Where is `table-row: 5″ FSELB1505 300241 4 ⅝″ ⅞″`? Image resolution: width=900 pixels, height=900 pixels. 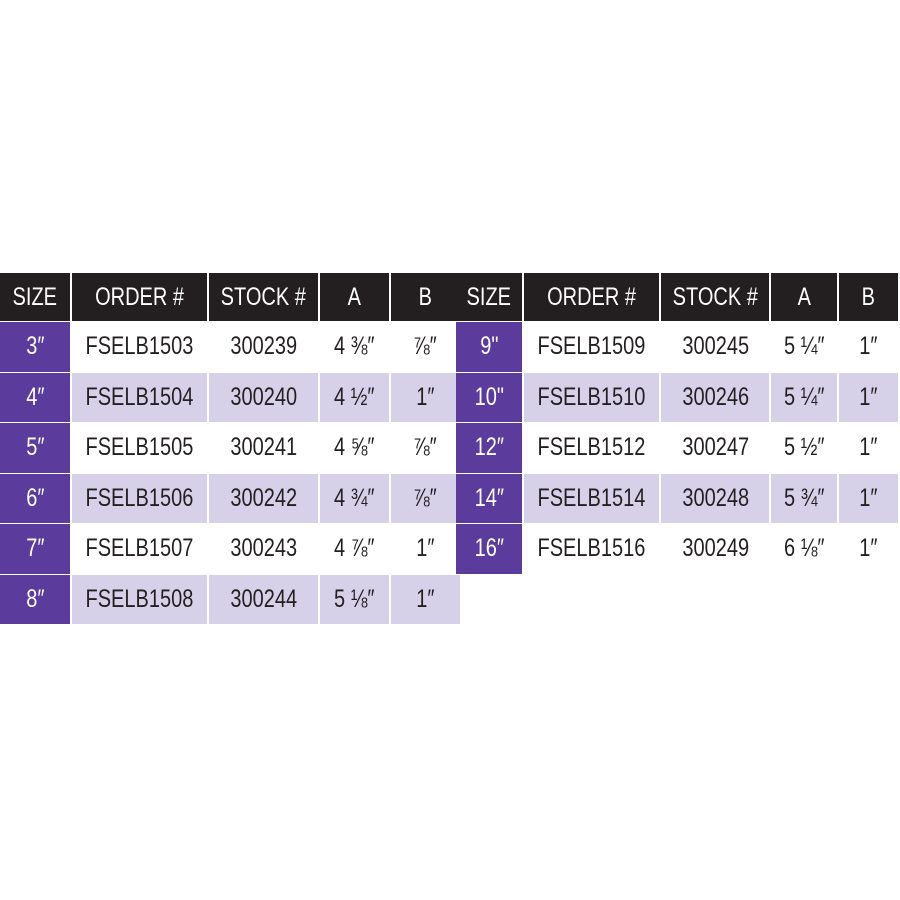
table-row: 5″ FSELB1505 300241 4 ⅝″ ⅞″ is located at coordinates (230, 448).